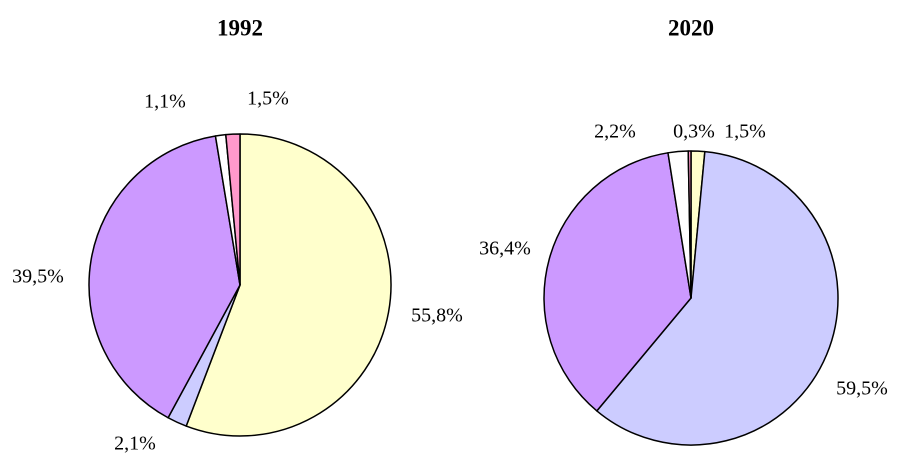 The image size is (904, 464). Describe the element at coordinates (135, 444) in the screenshot. I see `data-label: 2,1%` at that location.